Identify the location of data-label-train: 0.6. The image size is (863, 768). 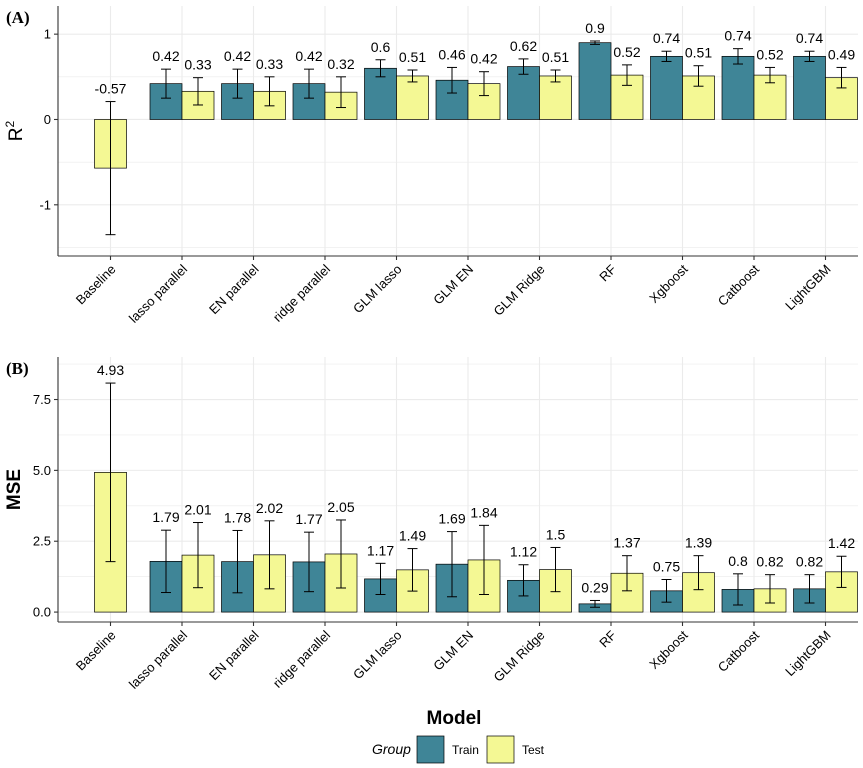
(381, 47).